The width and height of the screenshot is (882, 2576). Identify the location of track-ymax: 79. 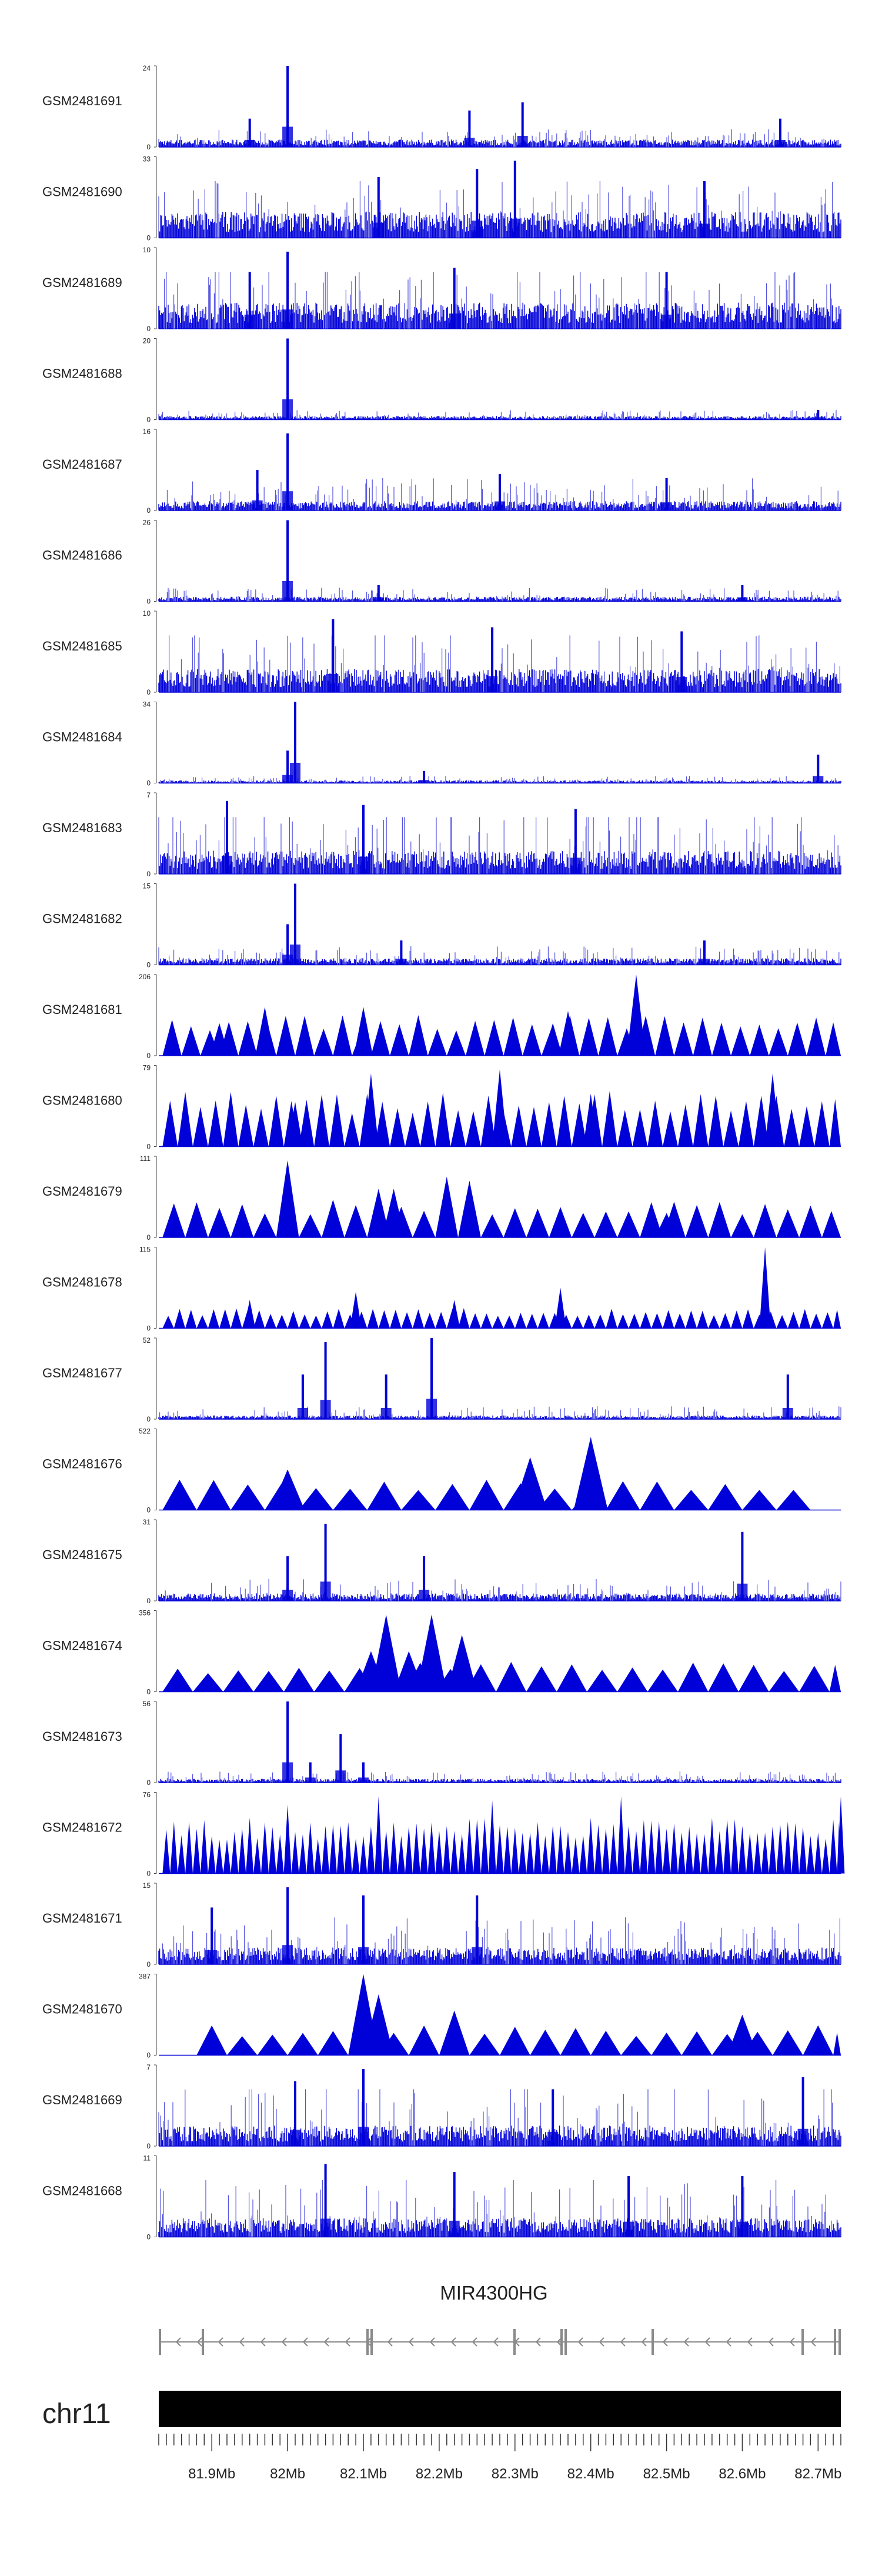
(147, 1068).